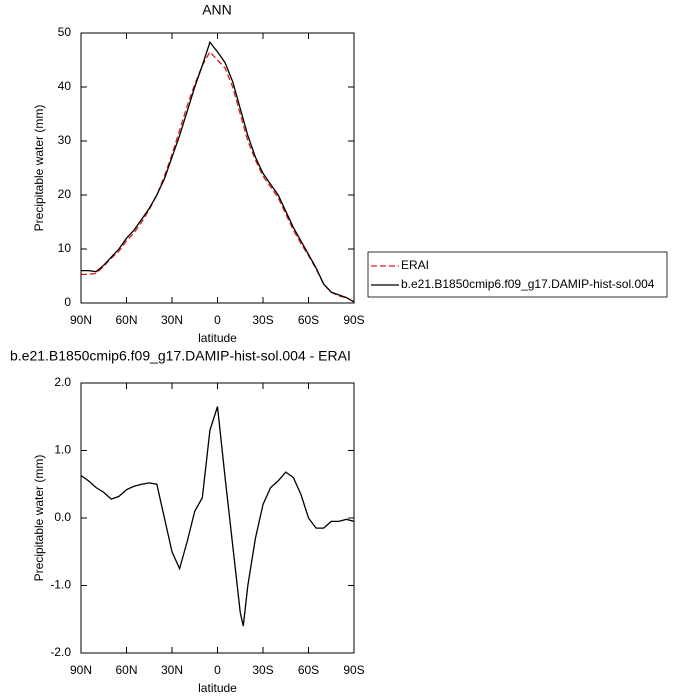 The image size is (700, 700). What do you see at coordinates (67, 302) in the screenshot?
I see `y-tick-label: 0` at bounding box center [67, 302].